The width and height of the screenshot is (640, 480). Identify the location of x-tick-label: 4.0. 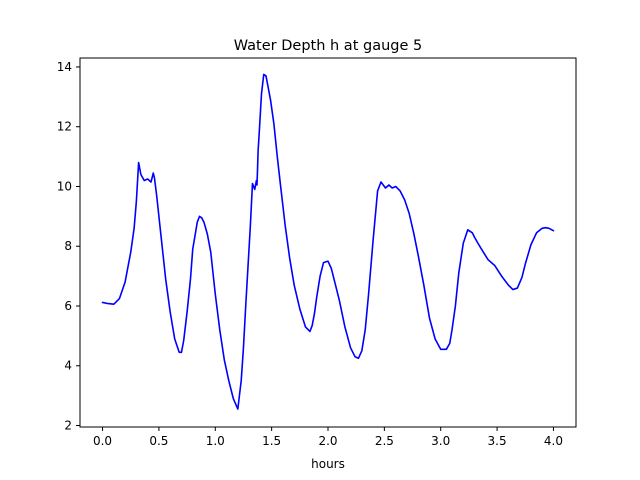
(553, 441).